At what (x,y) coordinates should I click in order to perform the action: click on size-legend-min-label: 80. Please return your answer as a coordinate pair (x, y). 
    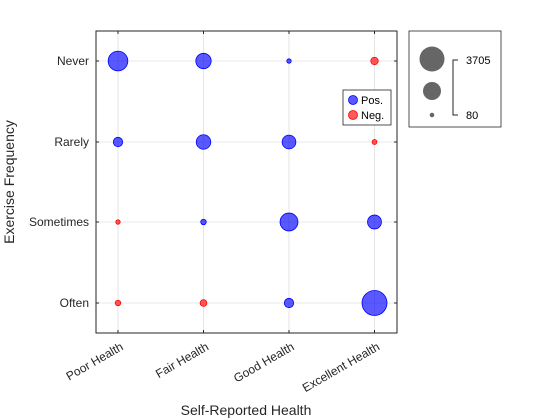
    Looking at the image, I should click on (472, 116).